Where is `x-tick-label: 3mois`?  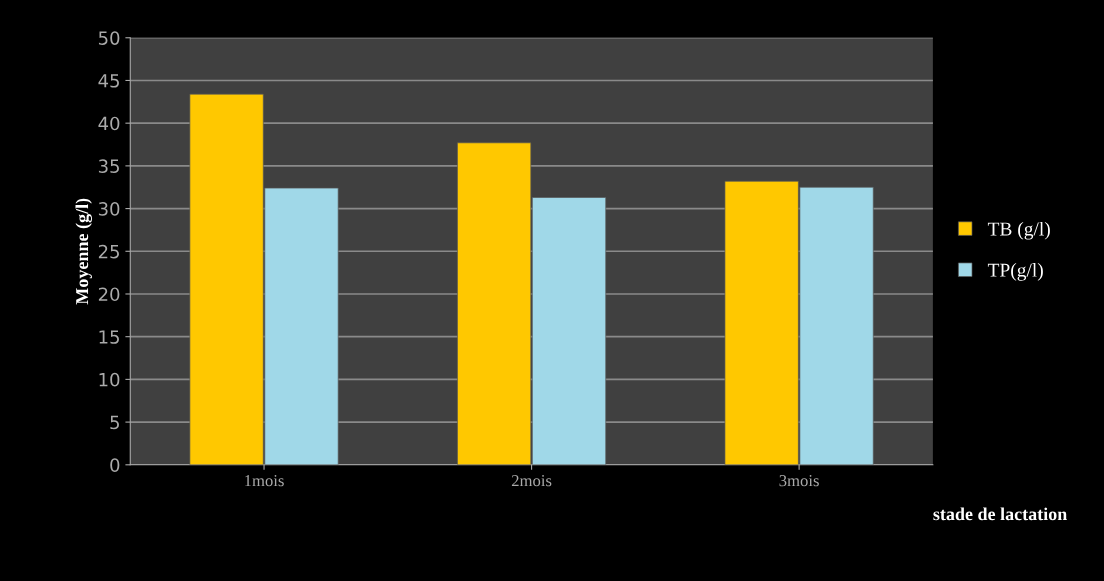
x-tick-label: 3mois is located at coordinates (799, 481).